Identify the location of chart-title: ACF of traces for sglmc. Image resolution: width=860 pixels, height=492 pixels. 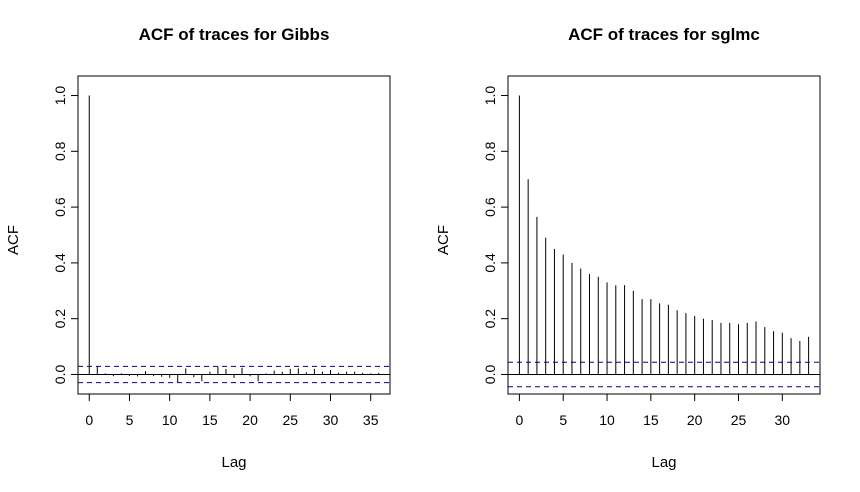
(664, 34).